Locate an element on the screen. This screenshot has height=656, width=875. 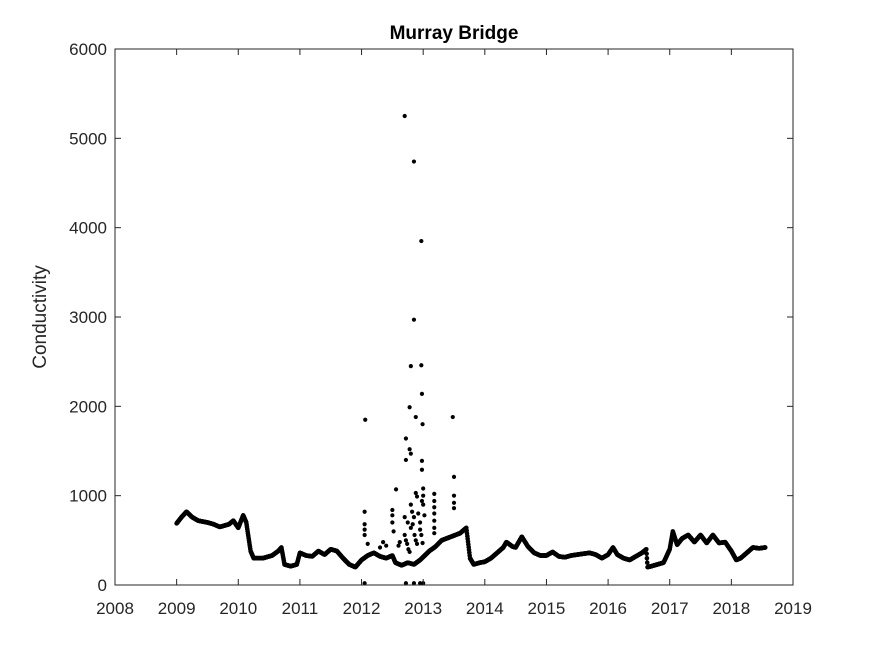
x-tick-label: 2019 is located at coordinates (793, 608).